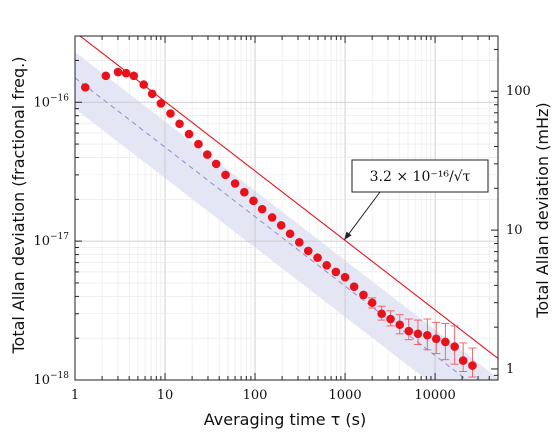  Describe the element at coordinates (542, 210) in the screenshot. I see `y-axis-label-right: Total Allan deviation (mHz)` at that location.